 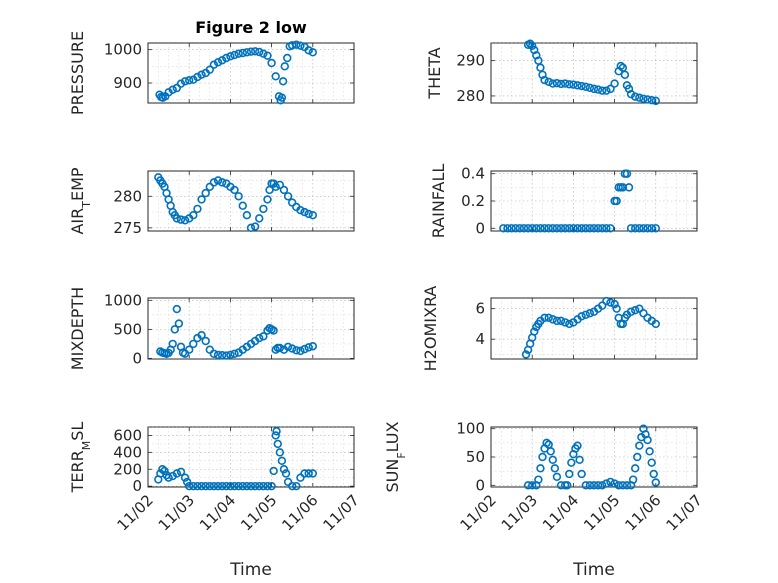 I want to click on y-axis-label: MIXDEPTH, so click(x=77, y=328).